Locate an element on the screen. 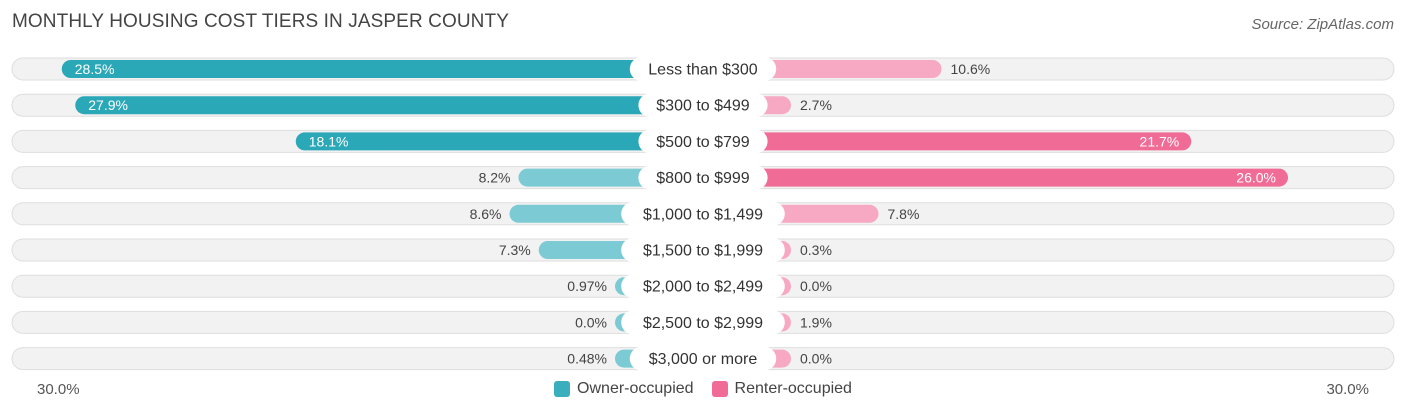 The image size is (1406, 414). category-label: Less than $300 is located at coordinates (703, 70).